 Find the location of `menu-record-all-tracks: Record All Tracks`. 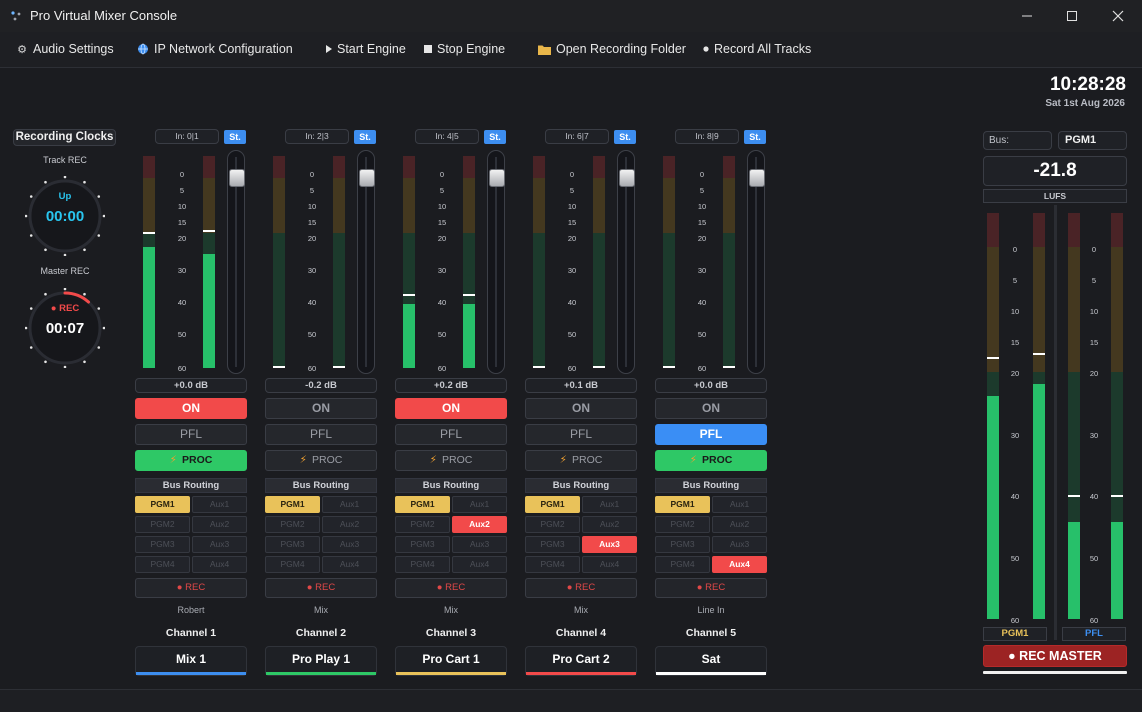

menu-record-all-tracks: Record All Tracks is located at coordinates (757, 49).